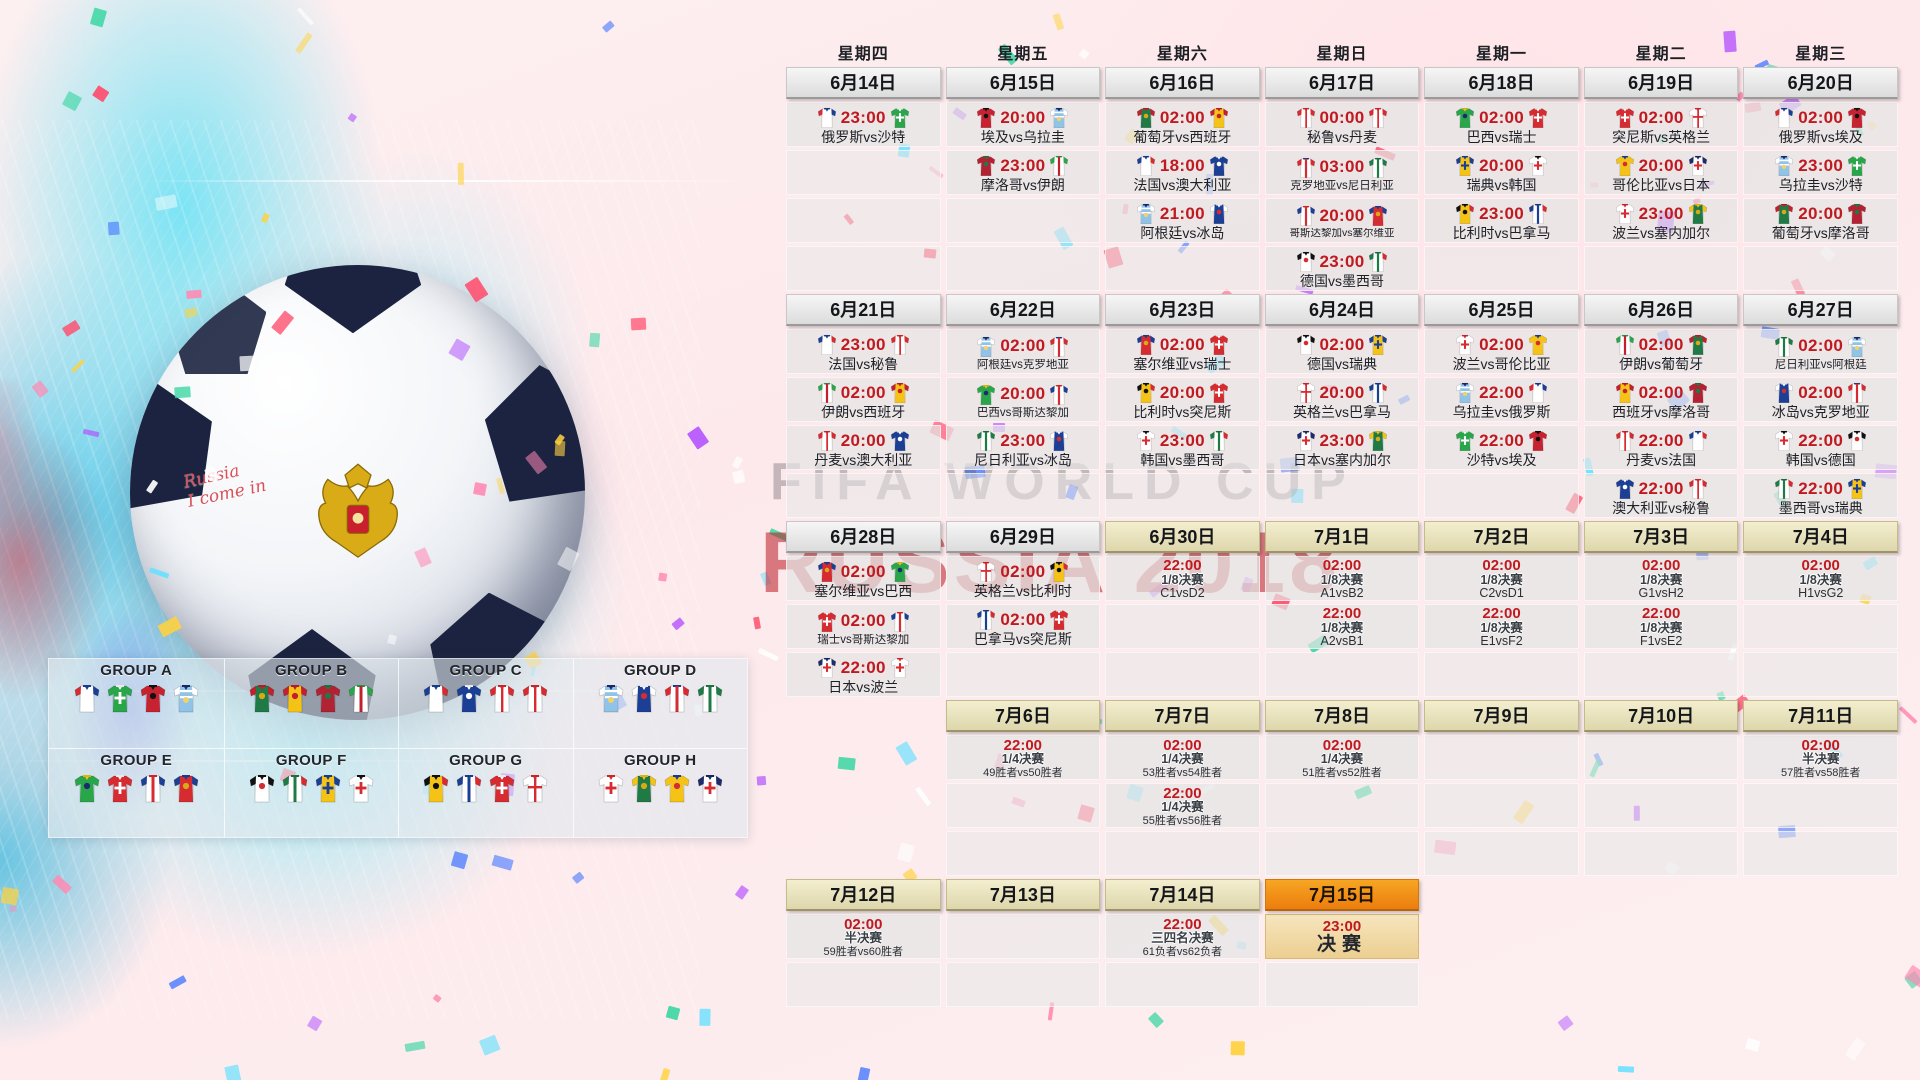  I want to click on group-match-slot: 22:00 沙特vs埃及, so click(1501, 447).